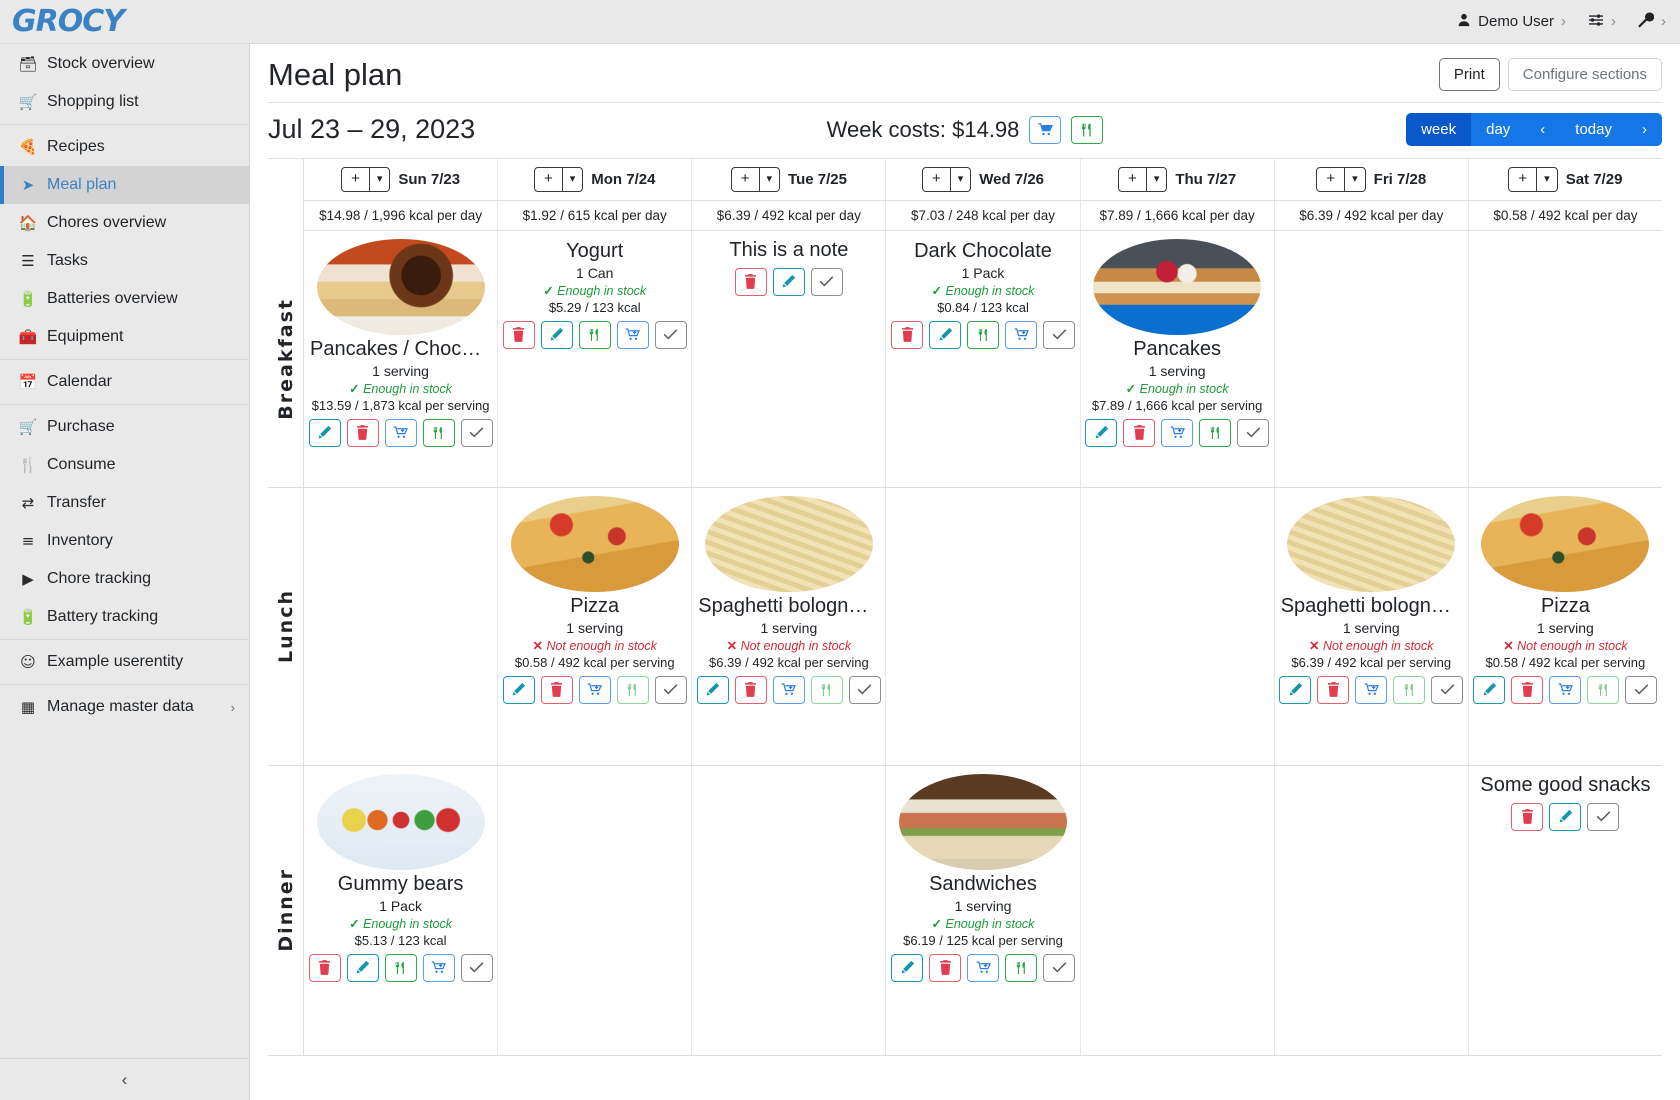 Image resolution: width=1680 pixels, height=1100 pixels. I want to click on settings-menu: ›, so click(1602, 21).